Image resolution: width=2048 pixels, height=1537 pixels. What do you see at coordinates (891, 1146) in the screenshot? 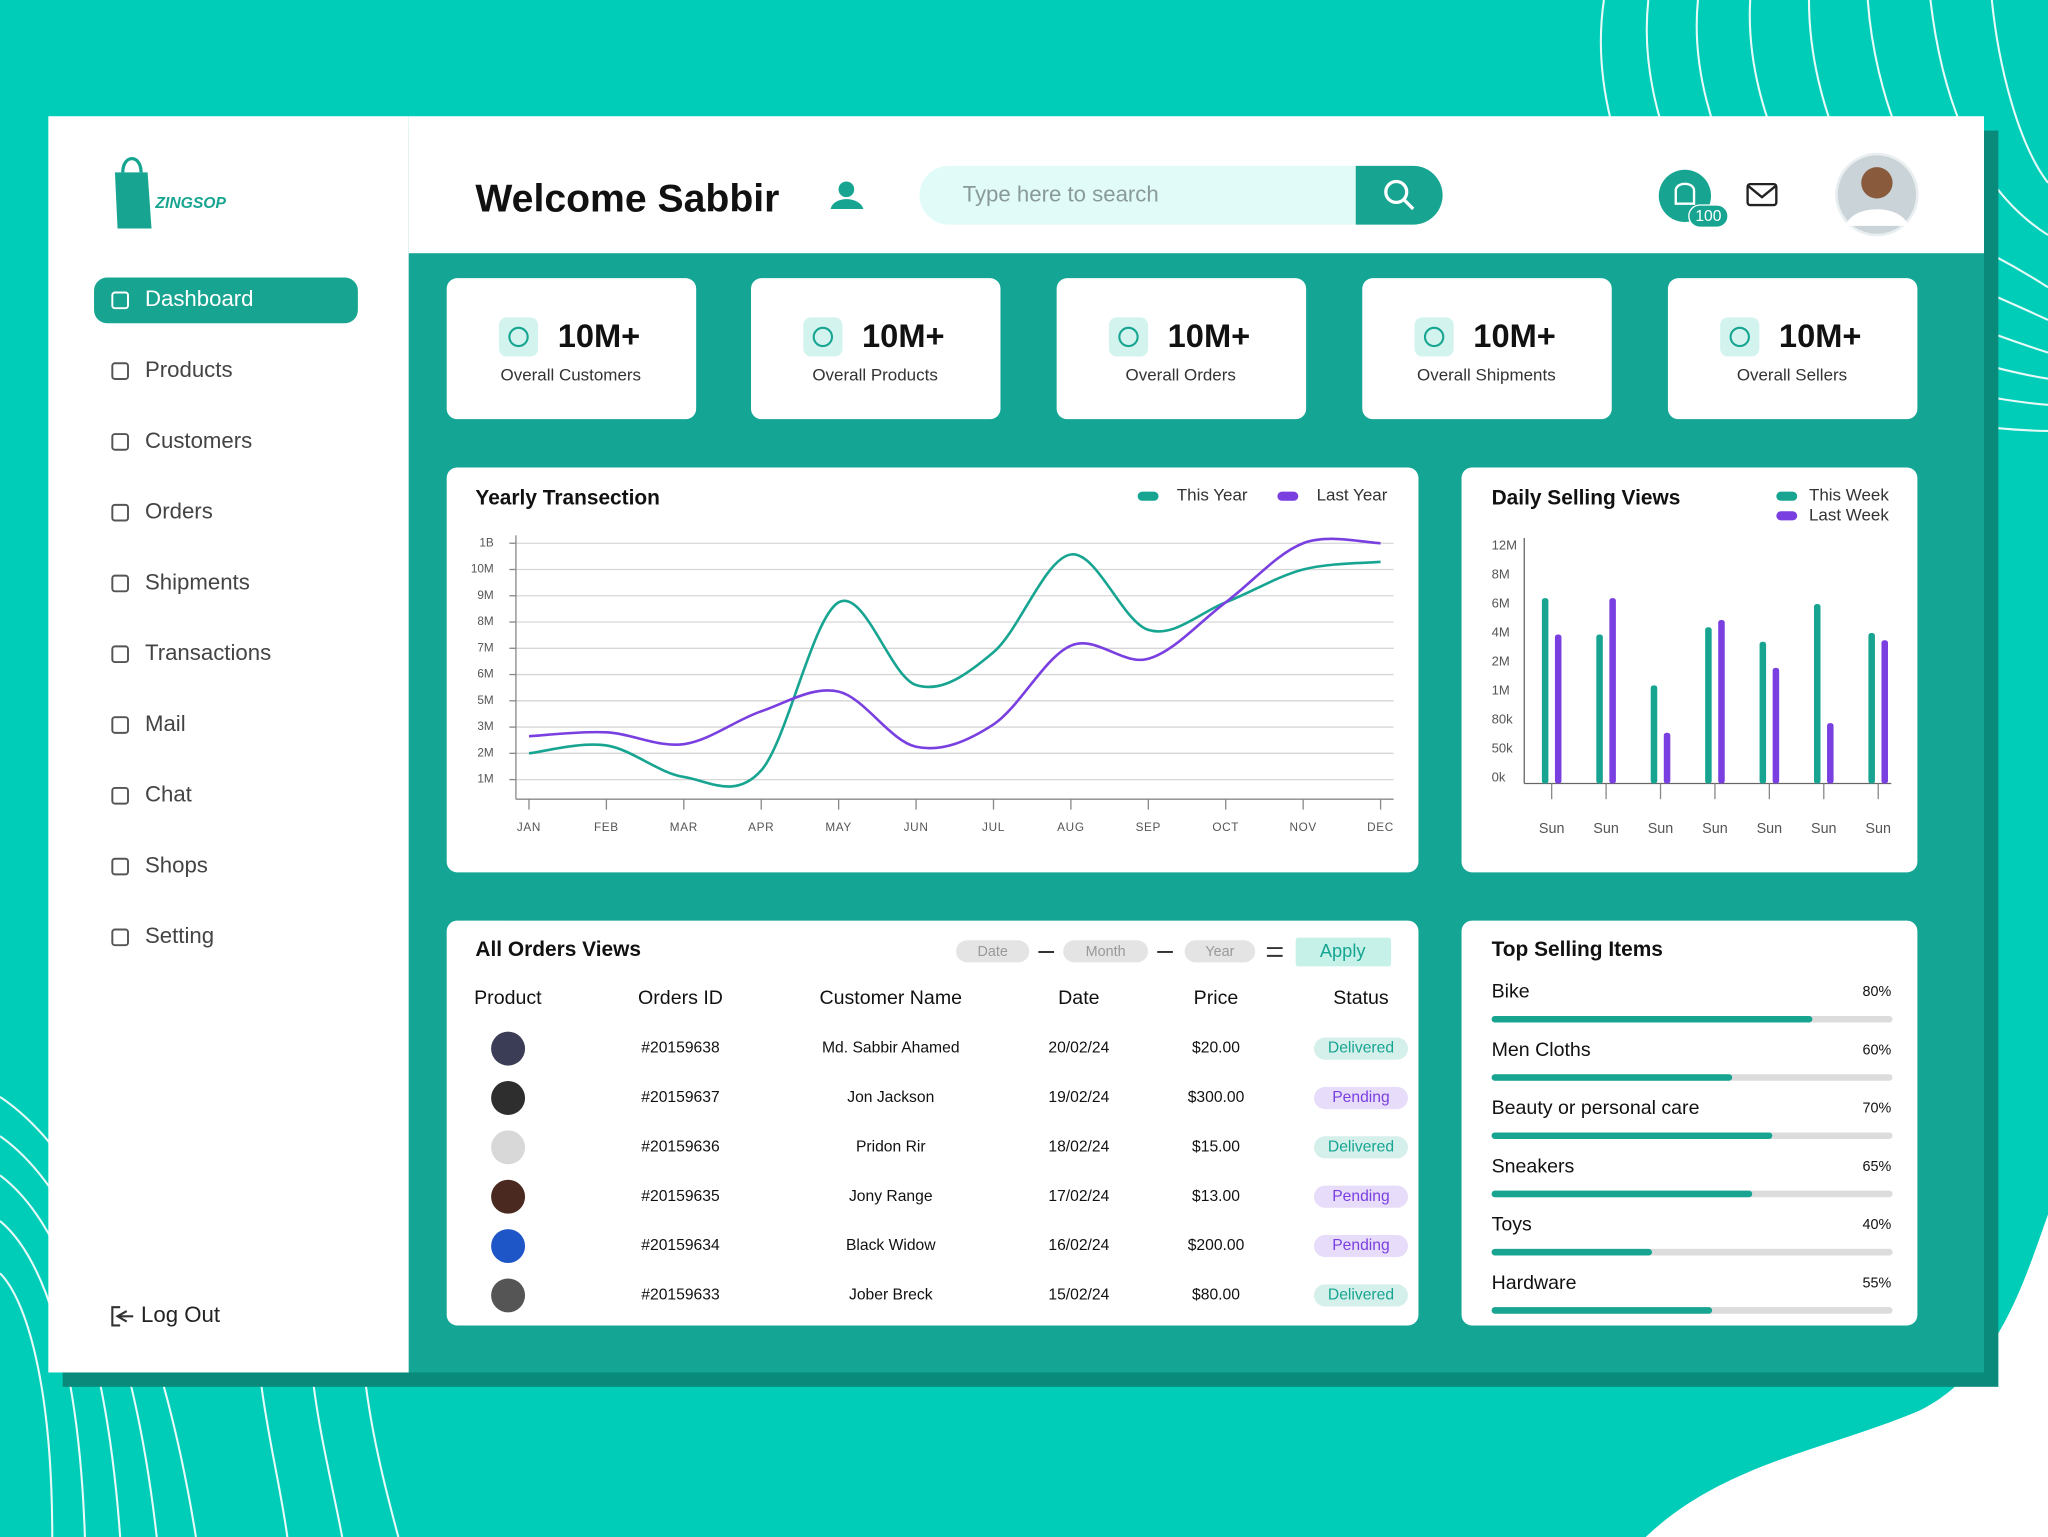
I see `customer-name: Pridon Rir` at bounding box center [891, 1146].